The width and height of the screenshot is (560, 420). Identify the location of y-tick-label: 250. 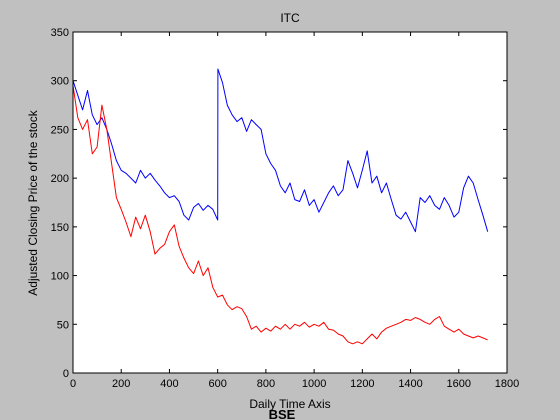
(60, 130).